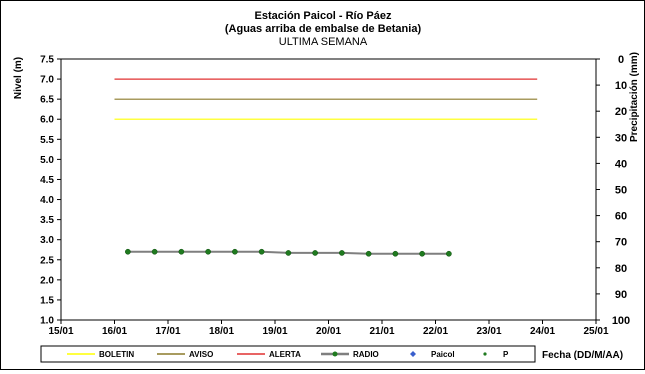 Image resolution: width=645 pixels, height=374 pixels. Describe the element at coordinates (285, 354) in the screenshot. I see `legend-label-alerta: ALERTA` at that location.